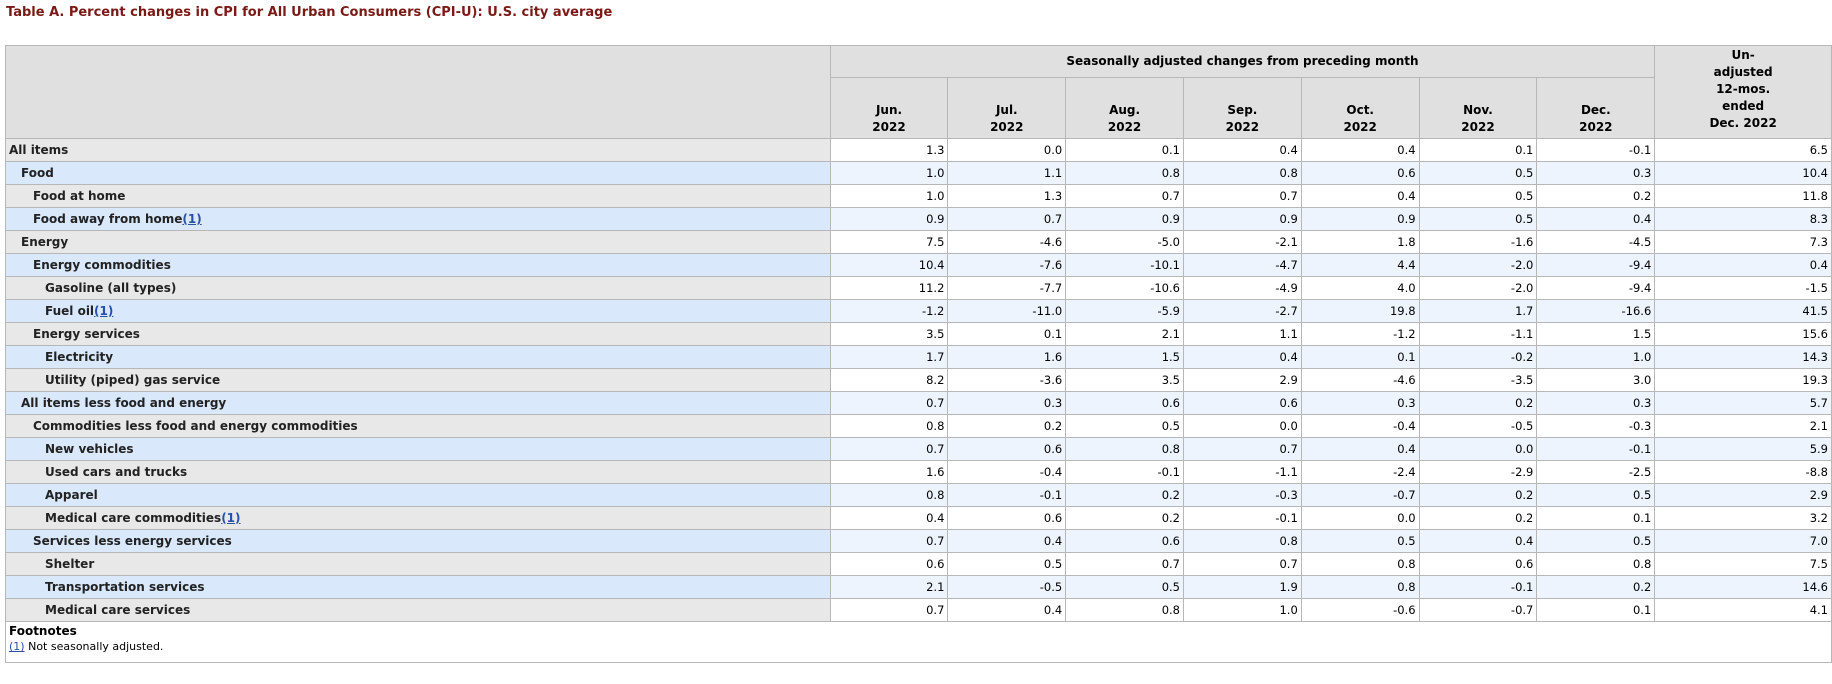  I want to click on table-row: Apparel 0.8 -0.1 0.2 -0.3 -0.7 0.2 0.5 2.9, so click(918, 495).